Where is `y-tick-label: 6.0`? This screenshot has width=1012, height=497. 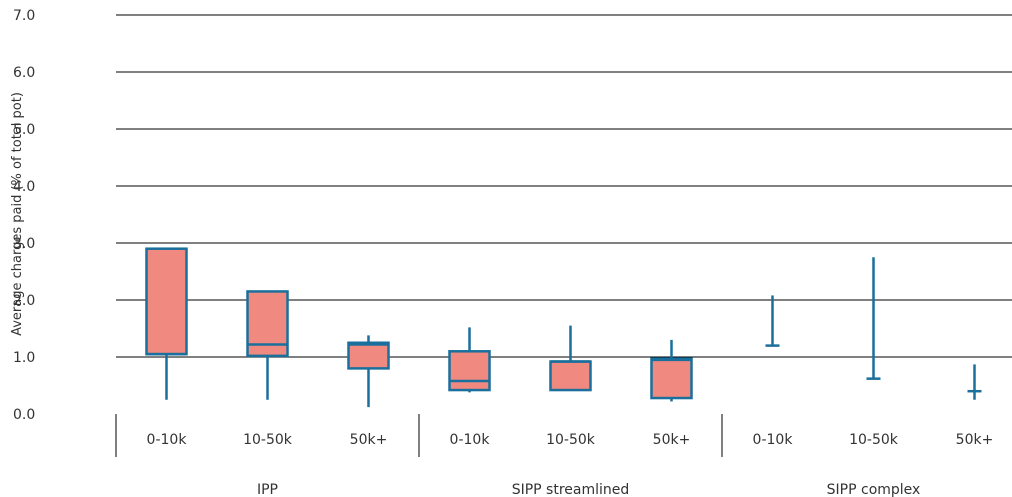
y-tick-label: 6.0 is located at coordinates (24, 73).